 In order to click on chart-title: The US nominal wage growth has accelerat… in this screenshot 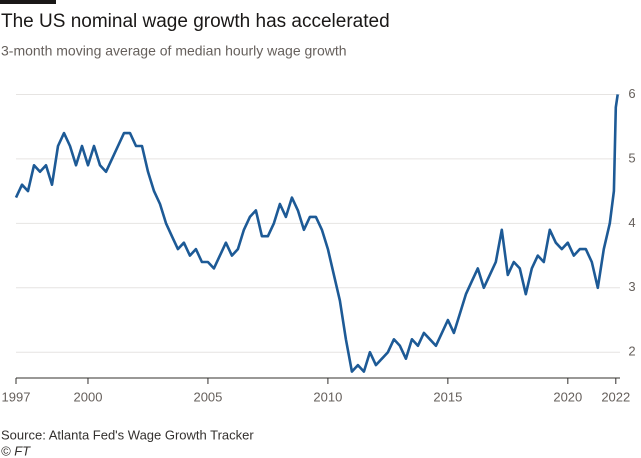, I will do `click(195, 21)`.